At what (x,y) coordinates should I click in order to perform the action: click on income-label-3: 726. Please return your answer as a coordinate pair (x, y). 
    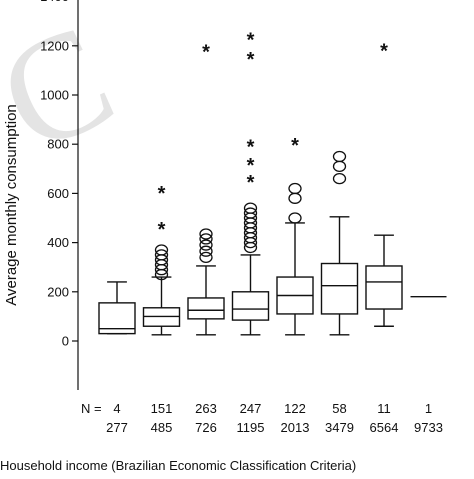
    Looking at the image, I should click on (206, 427).